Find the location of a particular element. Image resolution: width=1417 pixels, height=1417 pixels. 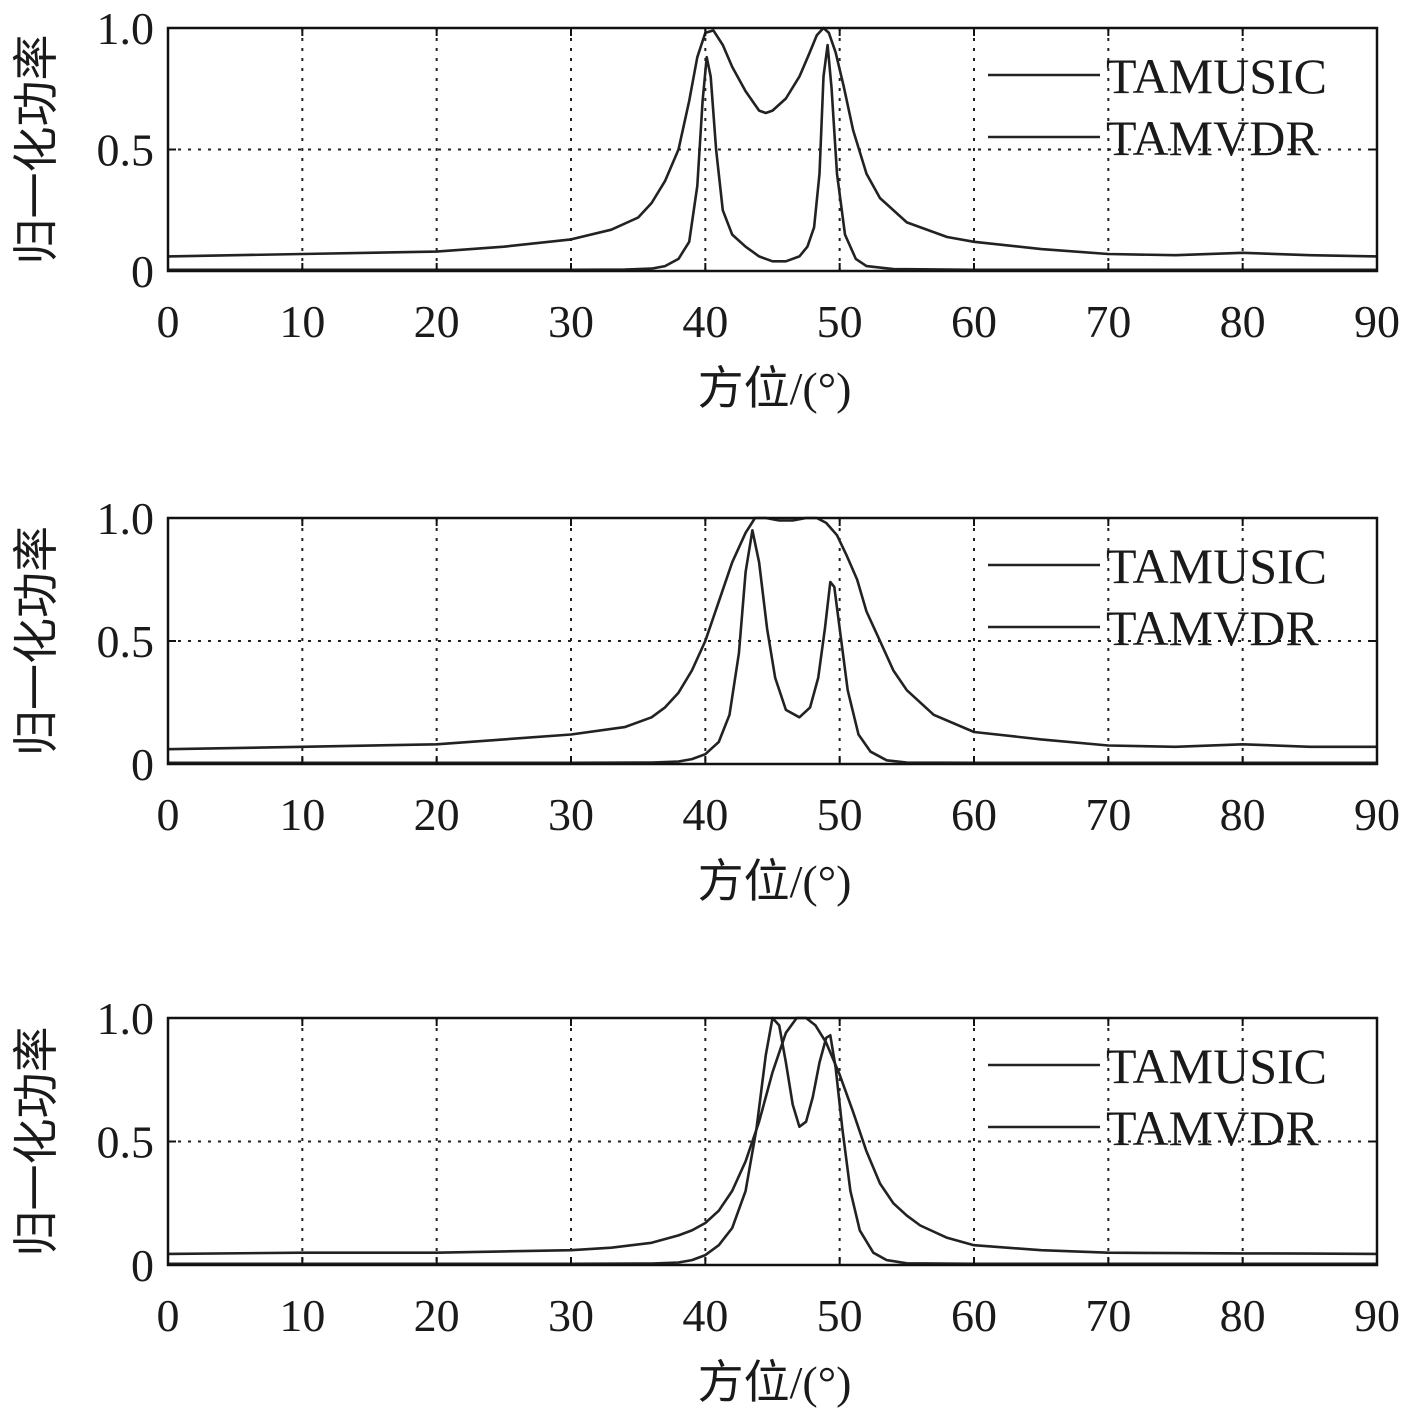

series-line-tamvdr is located at coordinates (772, 142).